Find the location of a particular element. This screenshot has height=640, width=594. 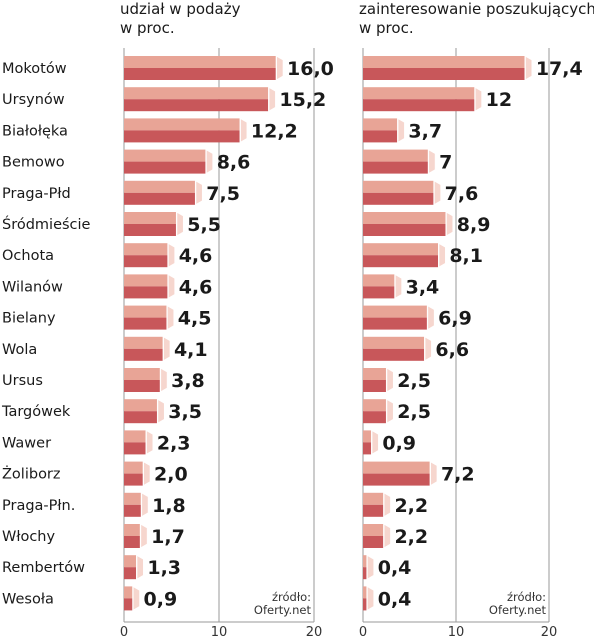

value-label-supply-wesola: 0,9 is located at coordinates (161, 599).